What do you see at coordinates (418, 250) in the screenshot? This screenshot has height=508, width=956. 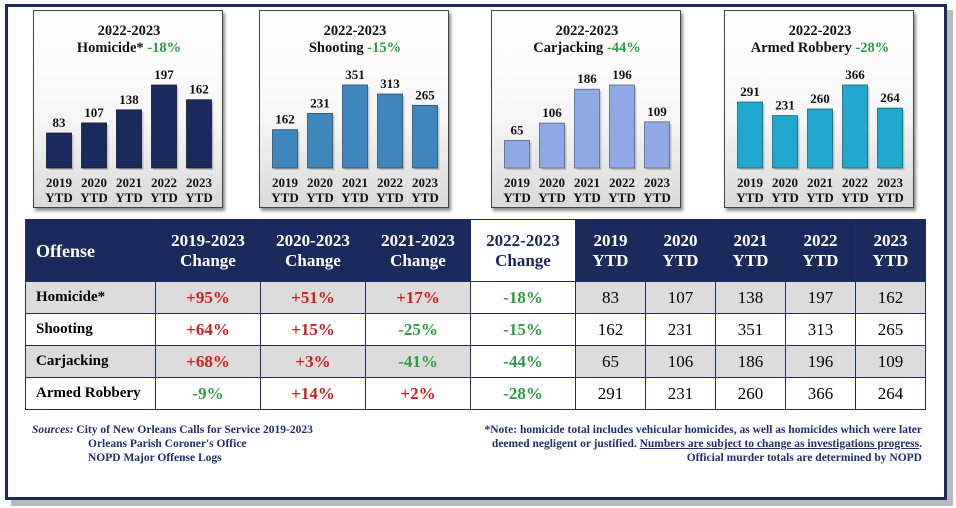 I see `header-change-2021: 2021-2023 Change` at bounding box center [418, 250].